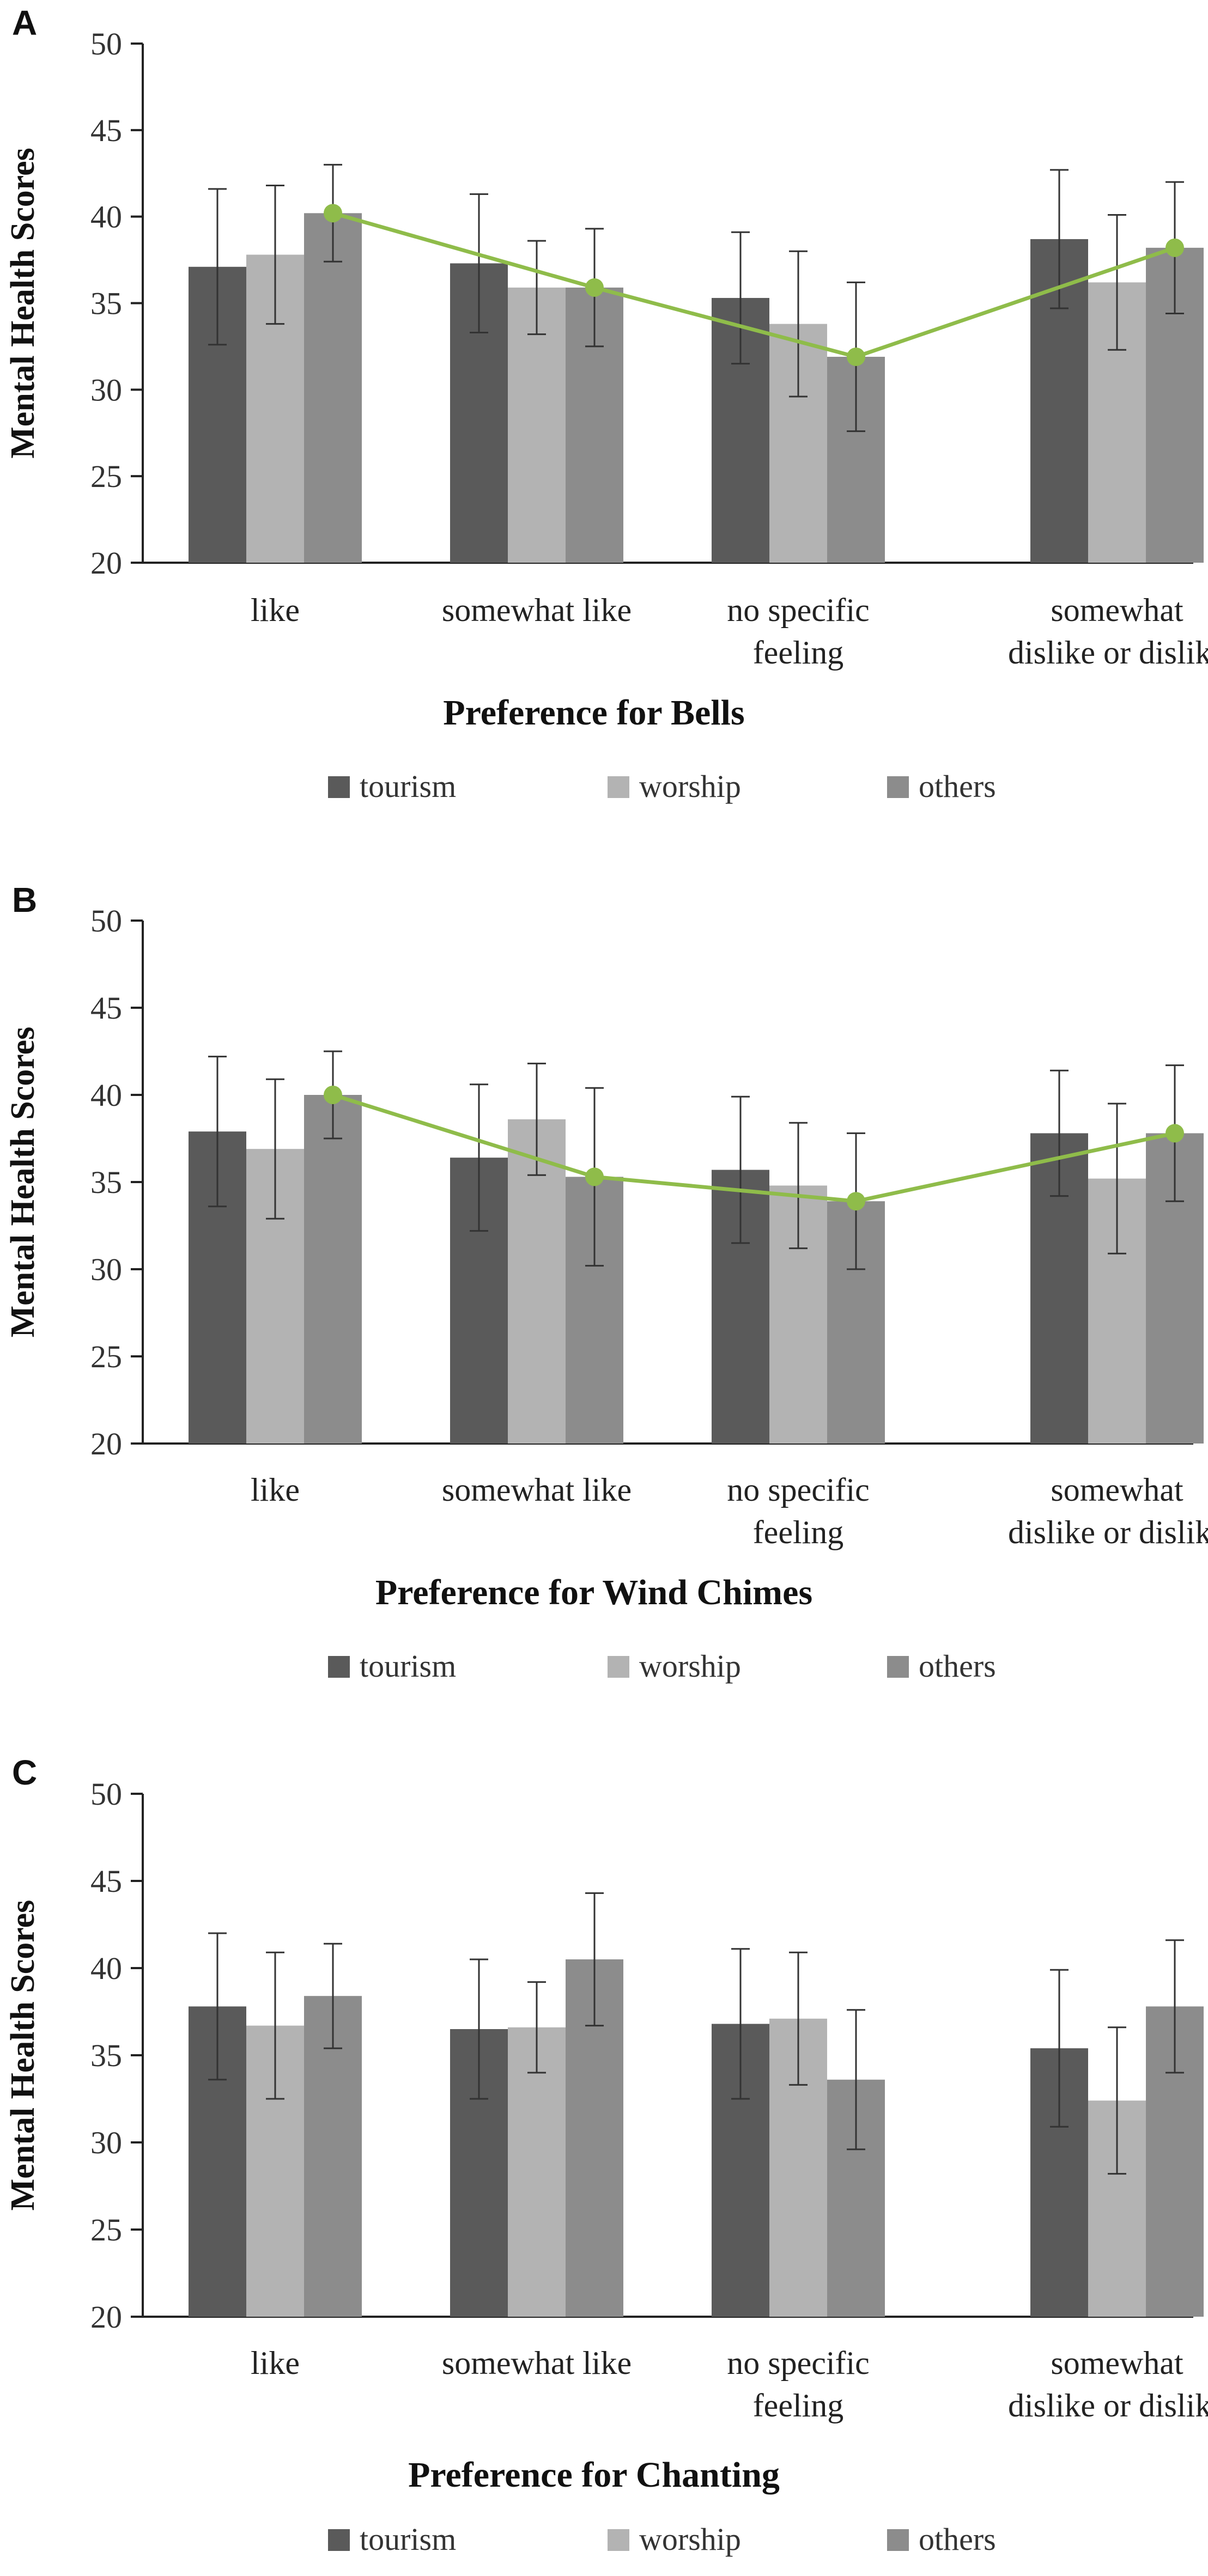  Describe the element at coordinates (537, 2172) in the screenshot. I see `bar-worship` at that location.